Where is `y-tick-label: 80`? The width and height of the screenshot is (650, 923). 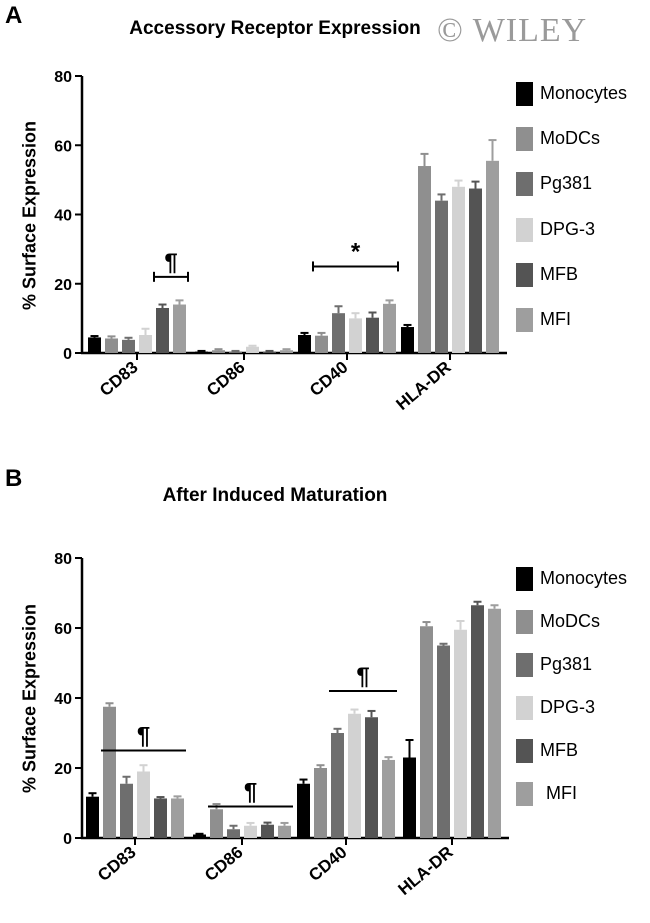 y-tick-label: 80 is located at coordinates (63, 559).